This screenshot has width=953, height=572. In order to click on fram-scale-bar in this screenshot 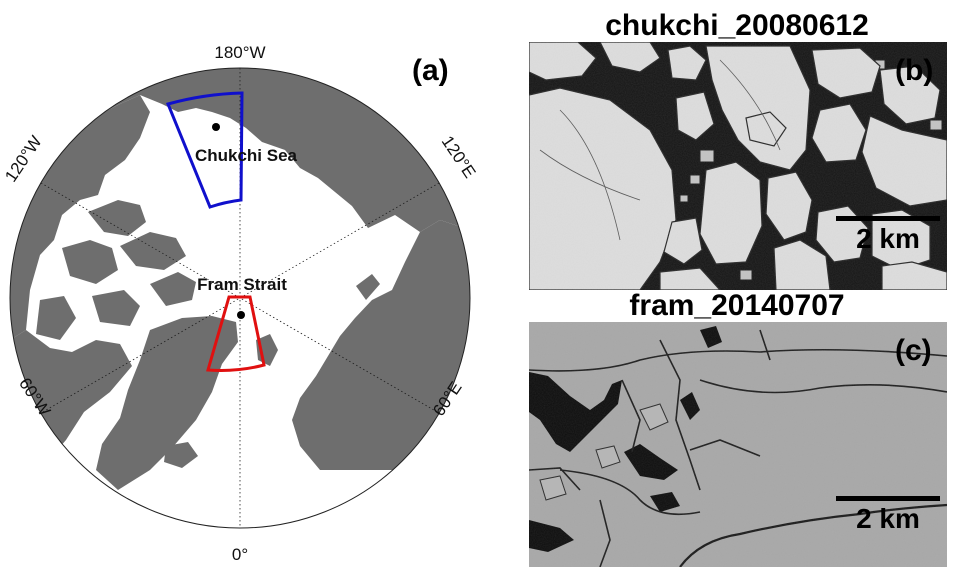, I will do `click(888, 498)`.